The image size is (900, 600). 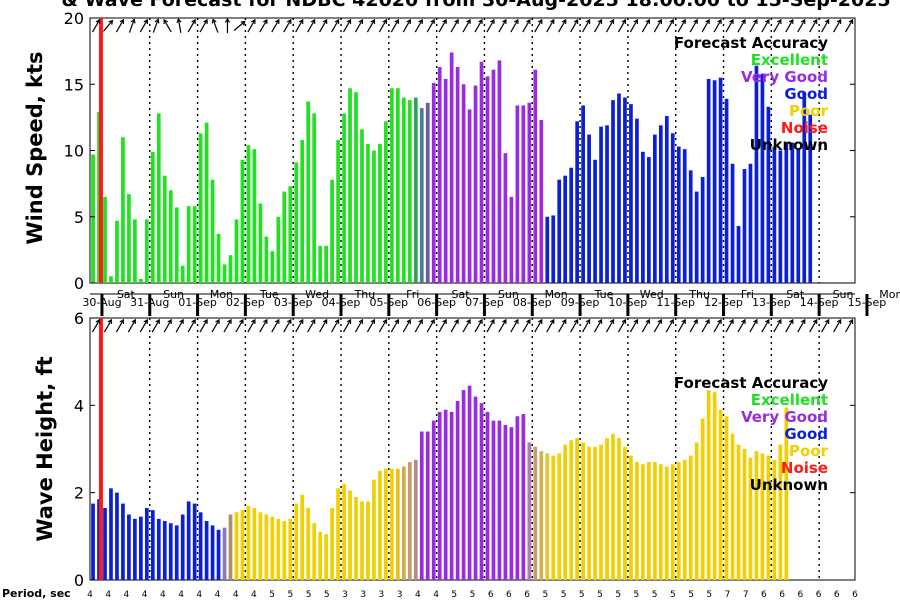 I want to click on legend-item: Good, so click(x=806, y=434).